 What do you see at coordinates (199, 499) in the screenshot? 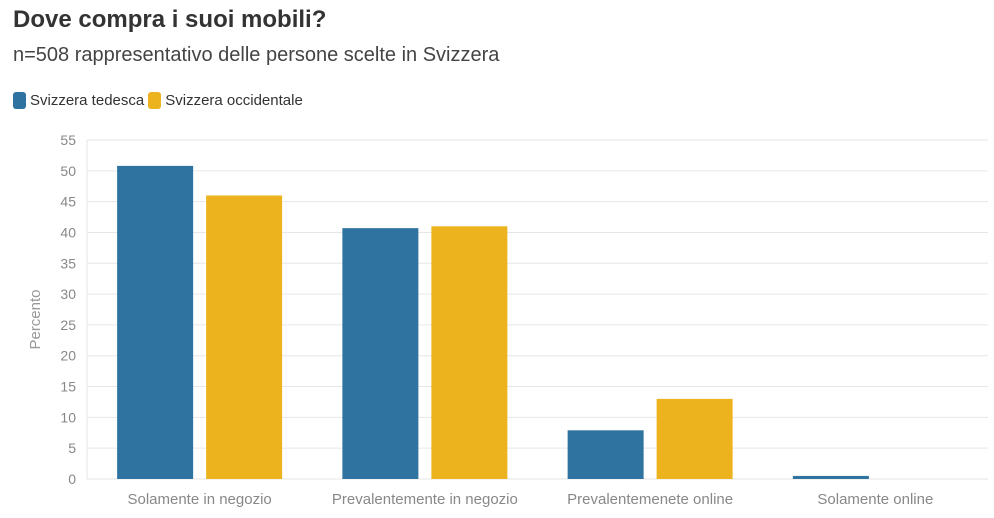
I see `x-category-label: Solamente in negozio` at bounding box center [199, 499].